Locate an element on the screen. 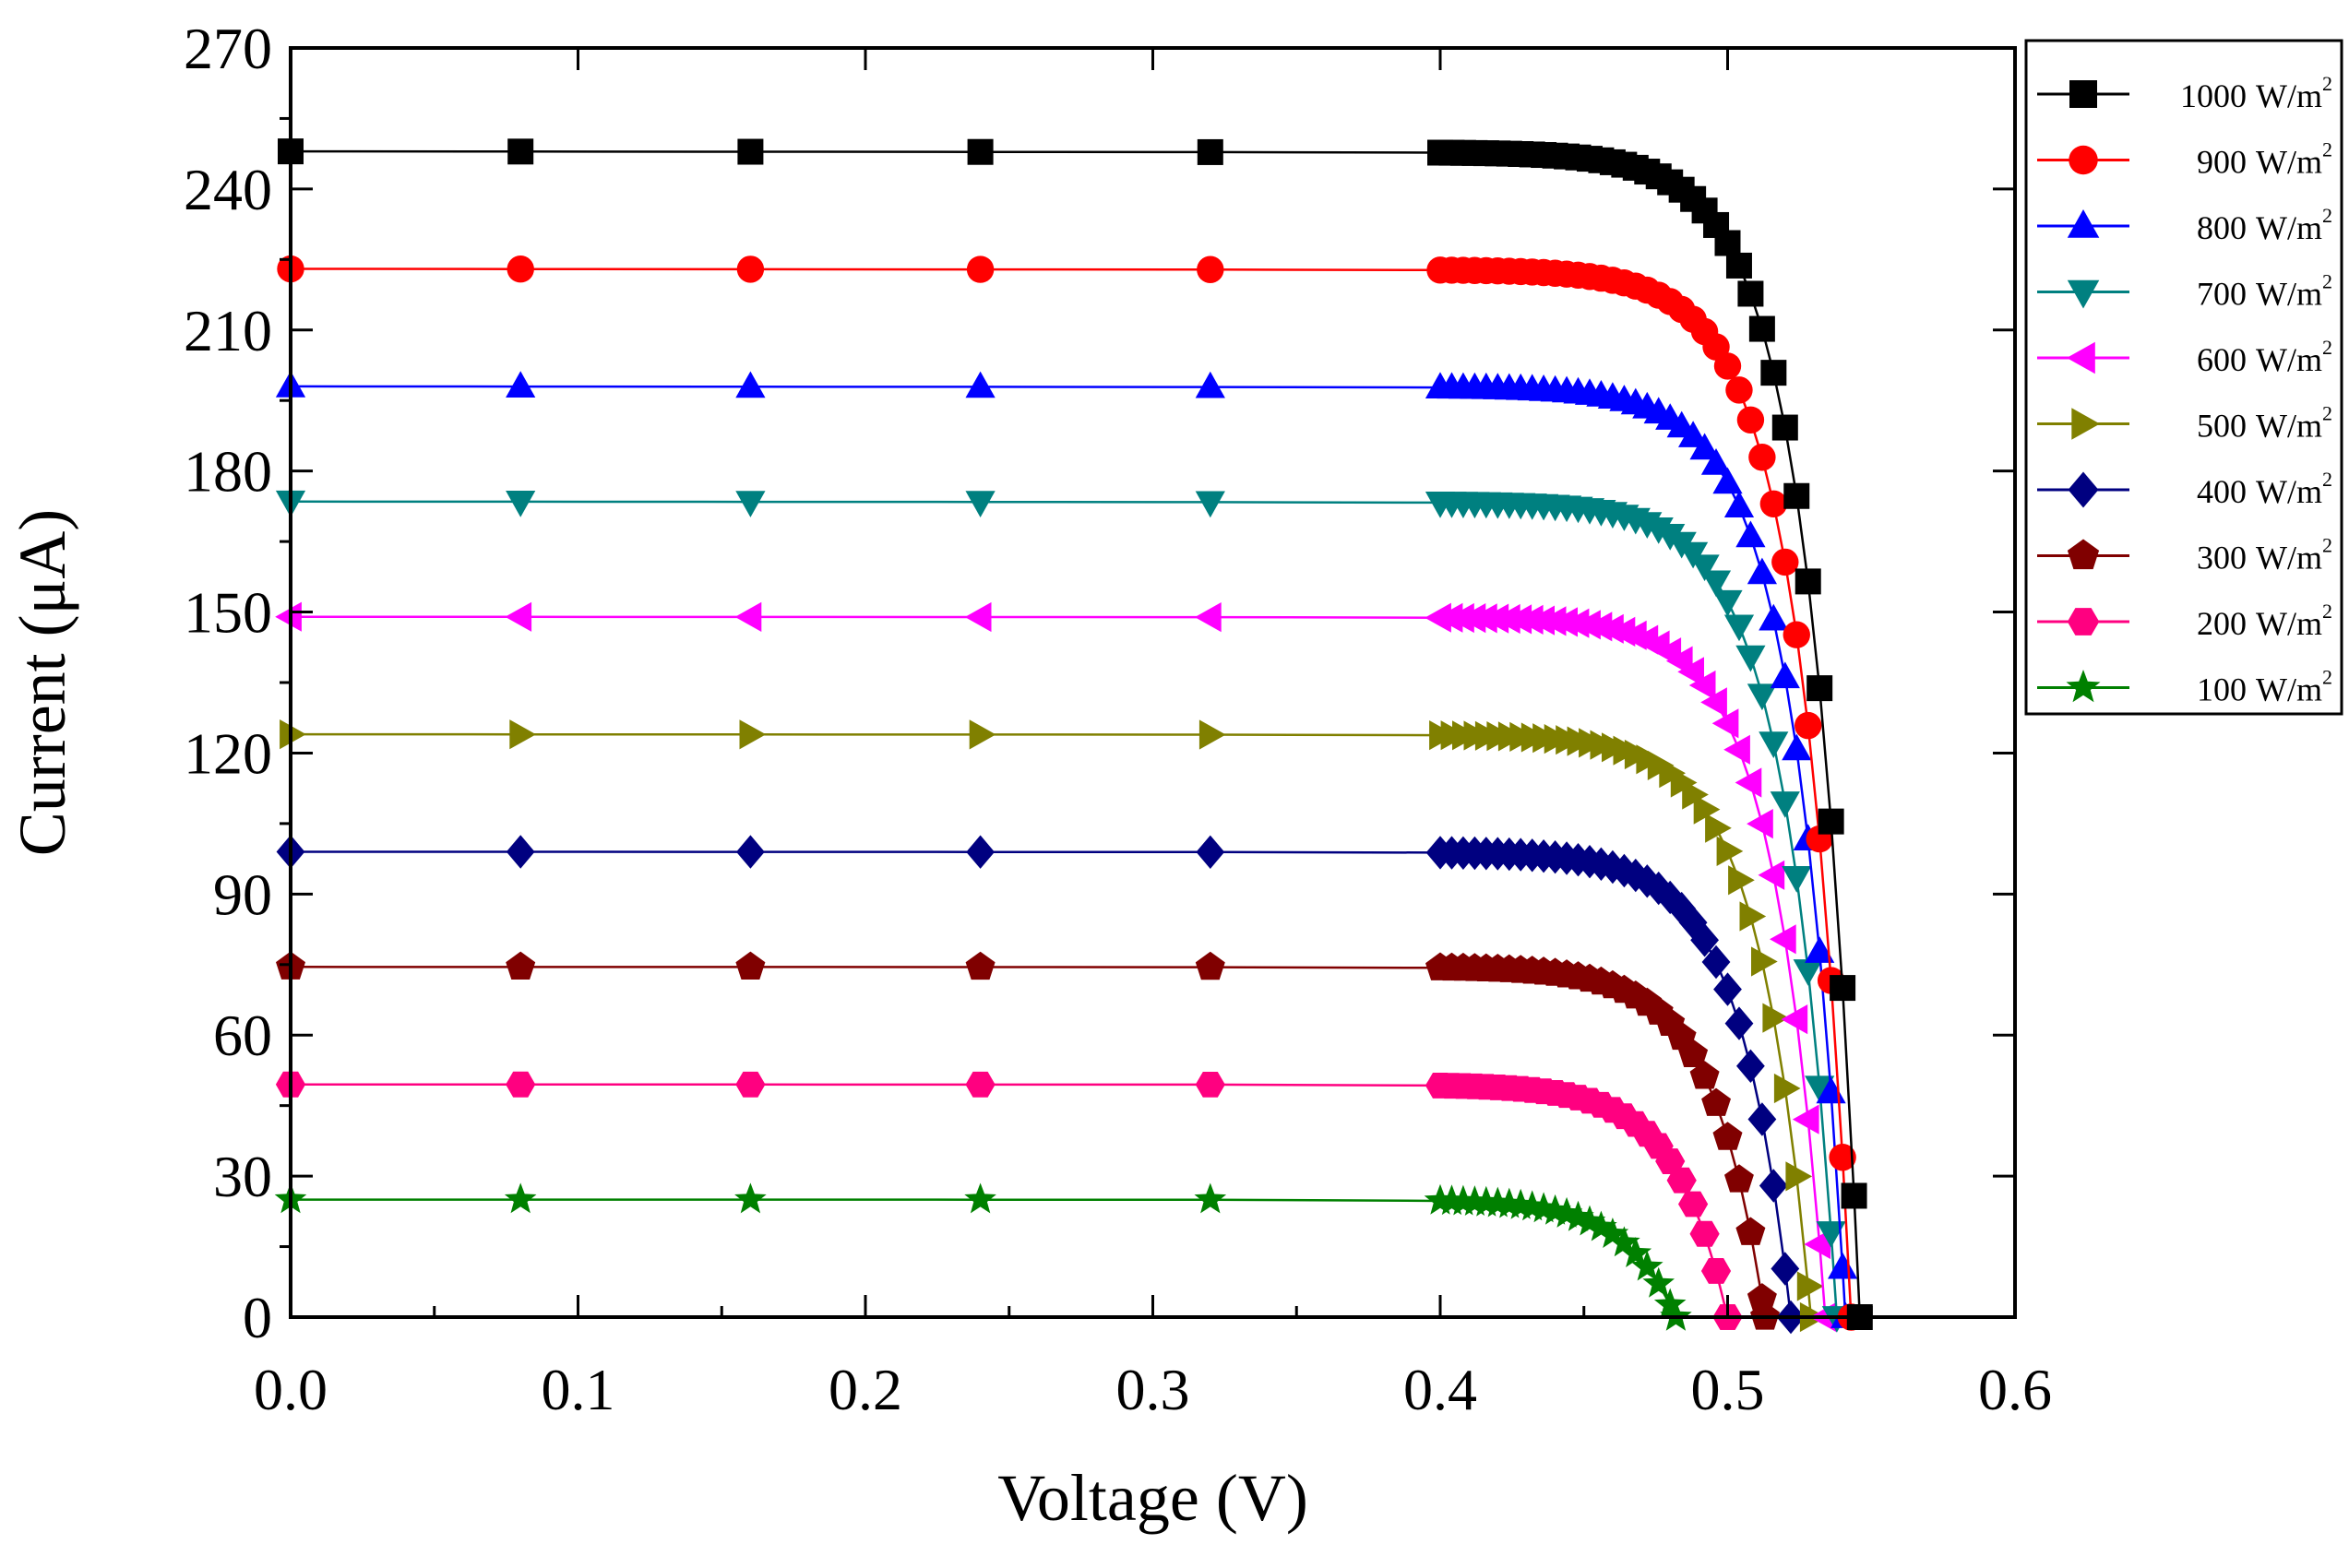 Image resolution: width=2349 pixels, height=1568 pixels. legend-label: 300 W/m2 is located at coordinates (2264, 555).